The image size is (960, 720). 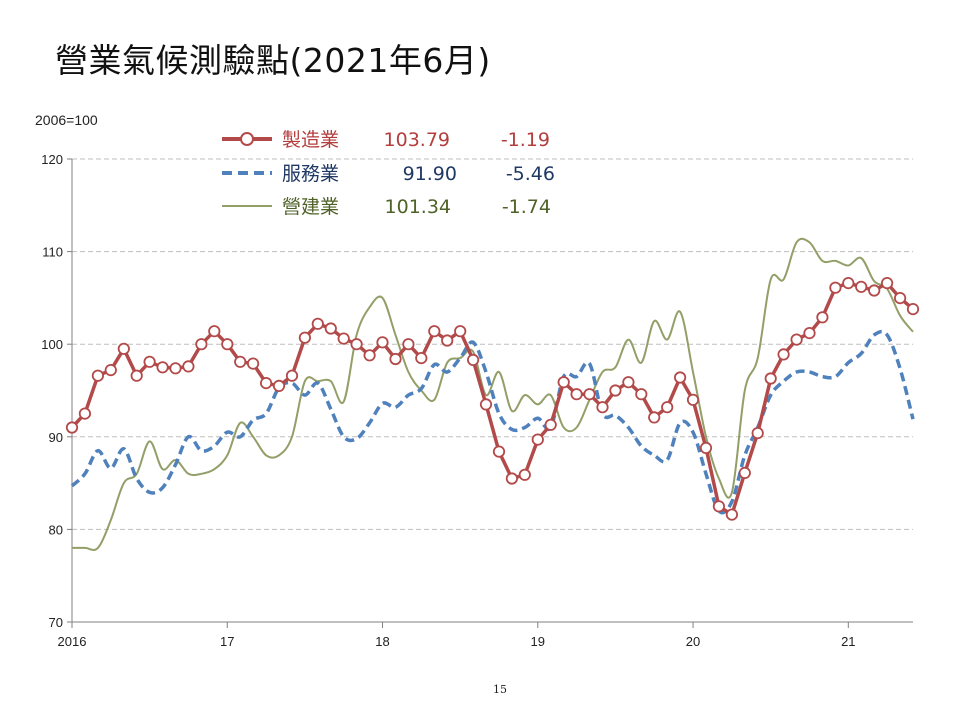 What do you see at coordinates (525, 140) in the screenshot?
I see `legend-change-value: -1.19` at bounding box center [525, 140].